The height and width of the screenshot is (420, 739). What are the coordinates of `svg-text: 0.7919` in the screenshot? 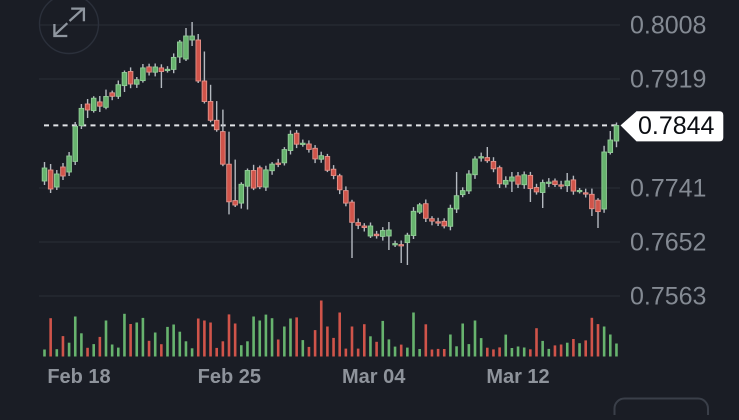 It's located at (668, 80).